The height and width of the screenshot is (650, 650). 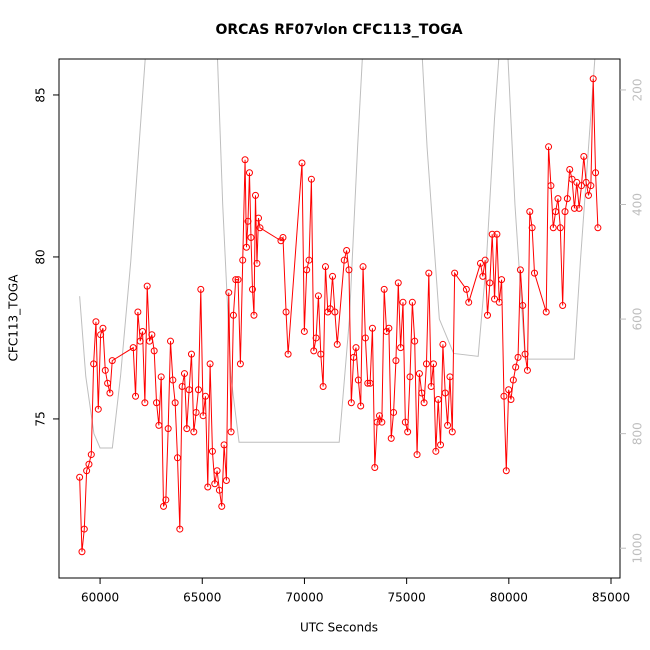 What do you see at coordinates (41, 94) in the screenshot?
I see `y-tick-label: 85` at bounding box center [41, 94].